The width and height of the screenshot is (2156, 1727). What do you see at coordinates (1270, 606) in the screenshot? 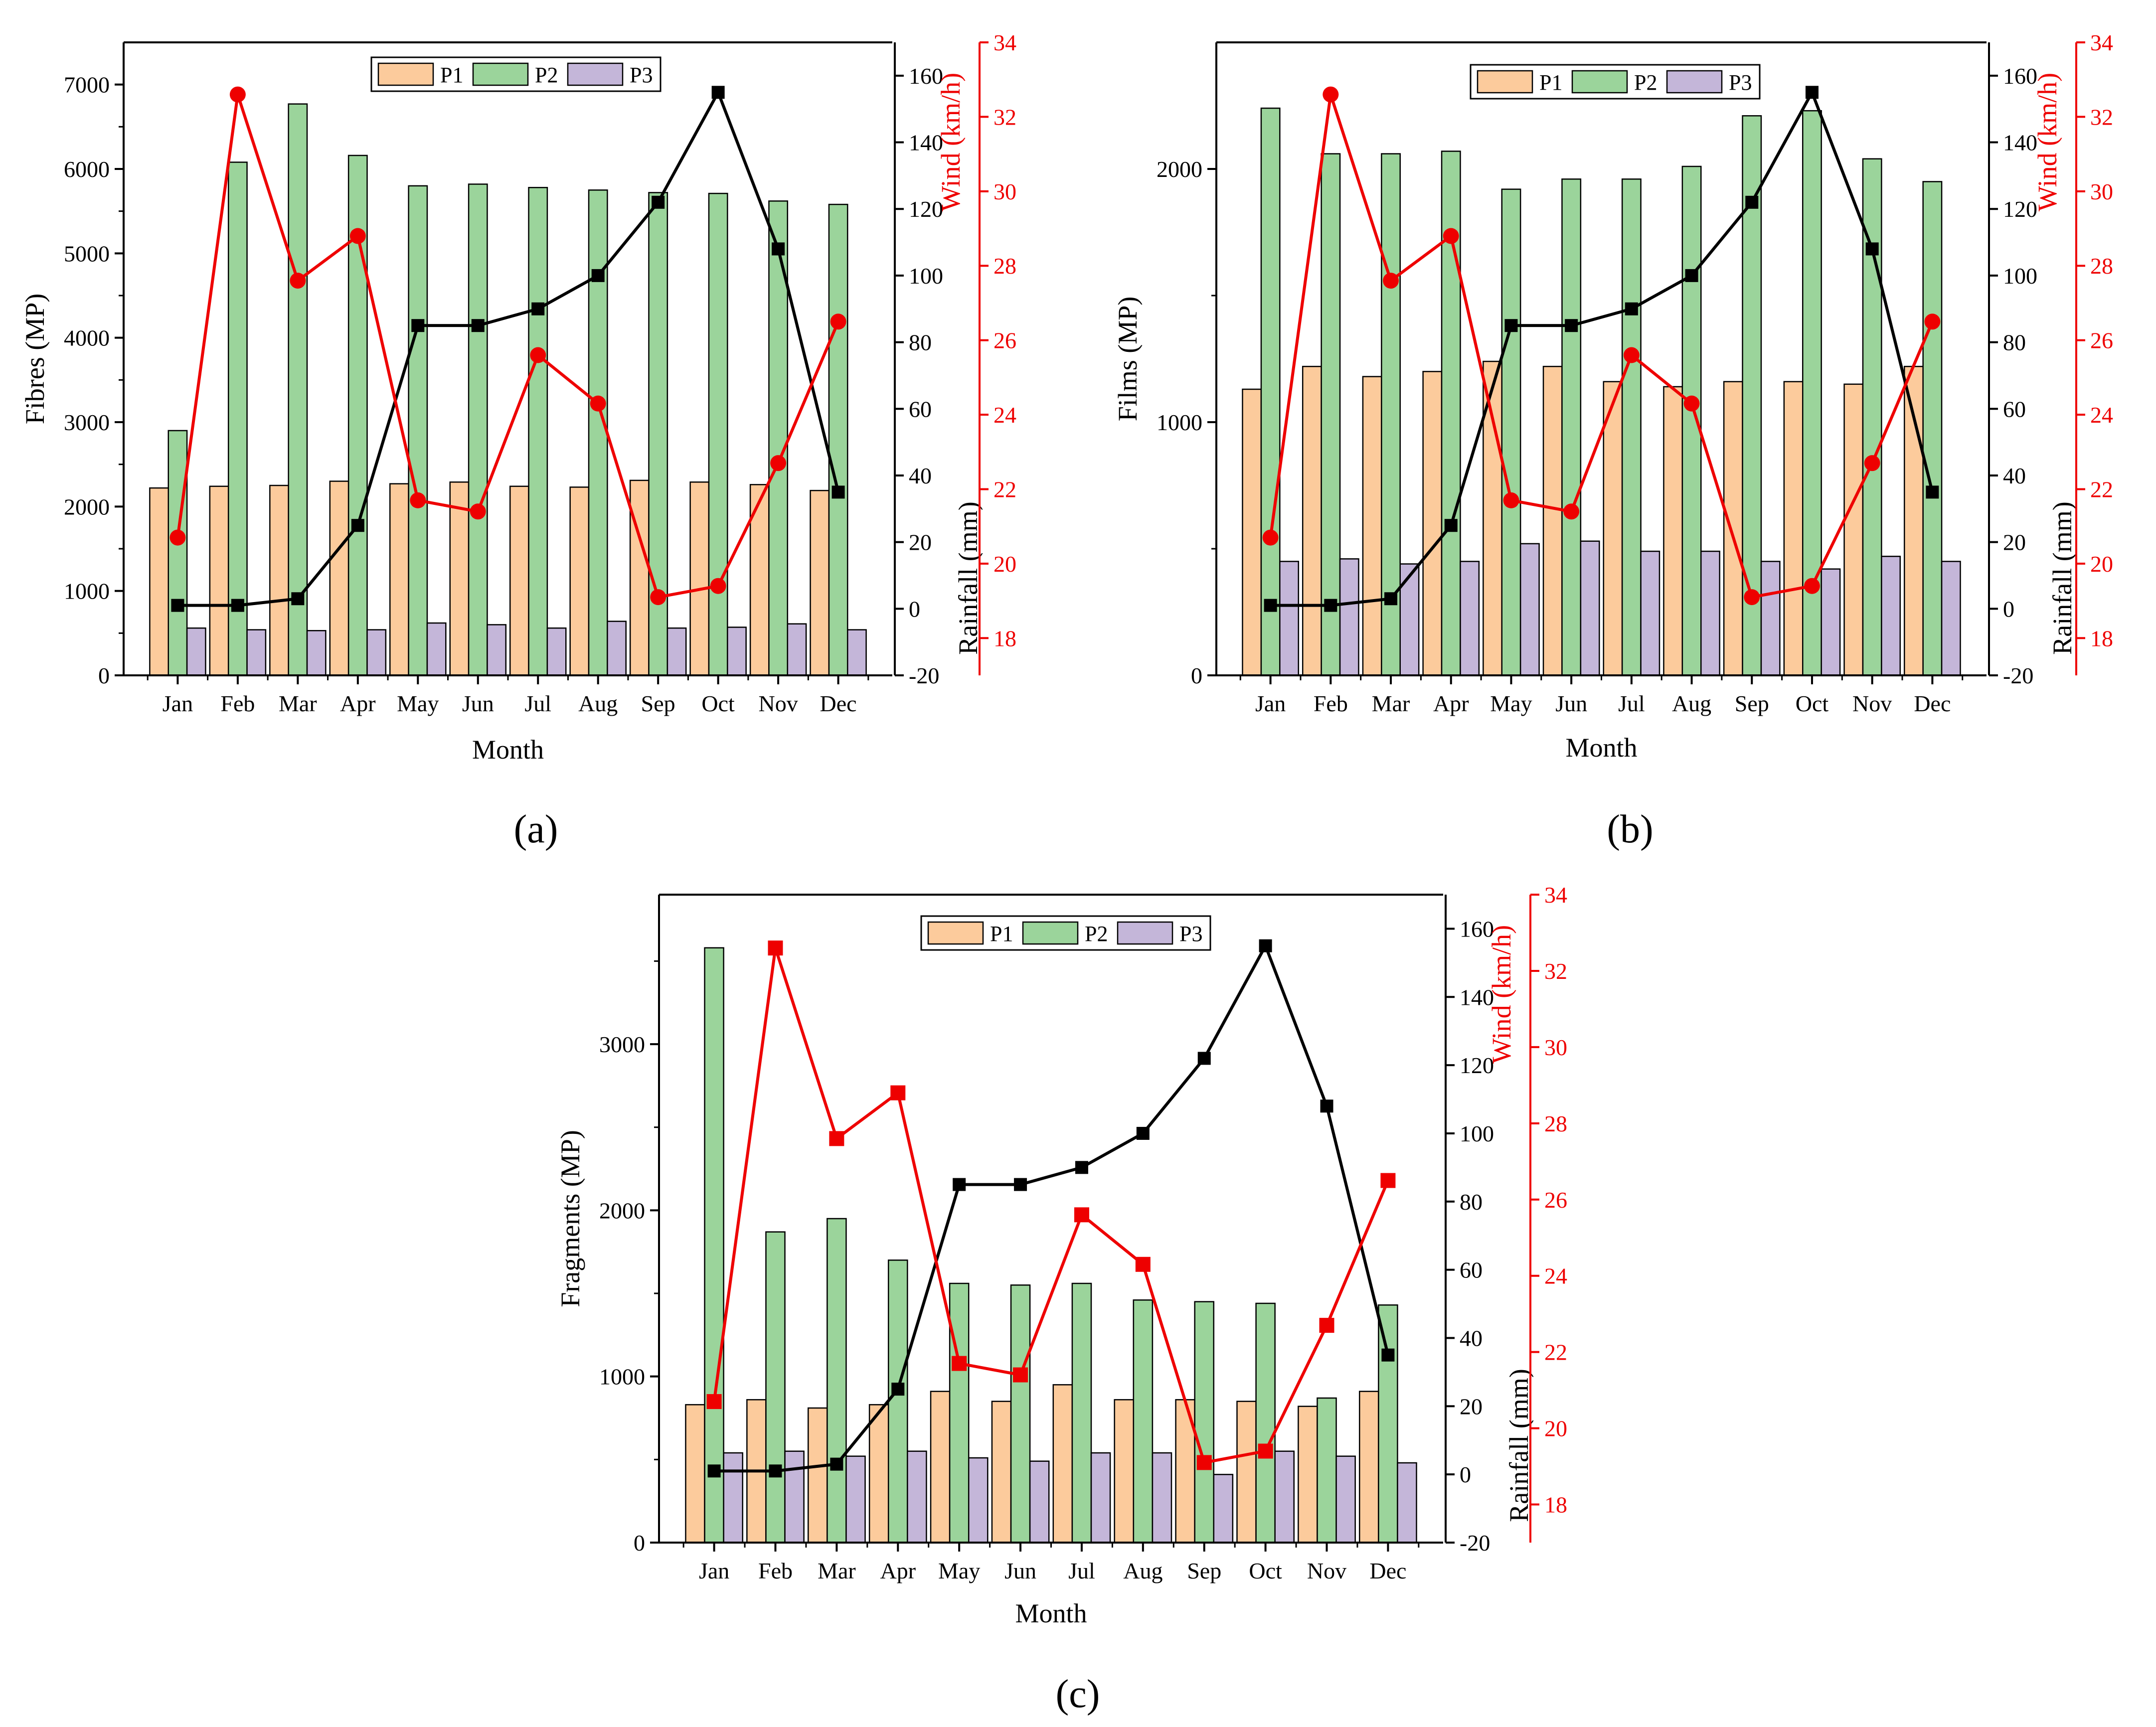
I see `rainfall-point-jan` at bounding box center [1270, 606].